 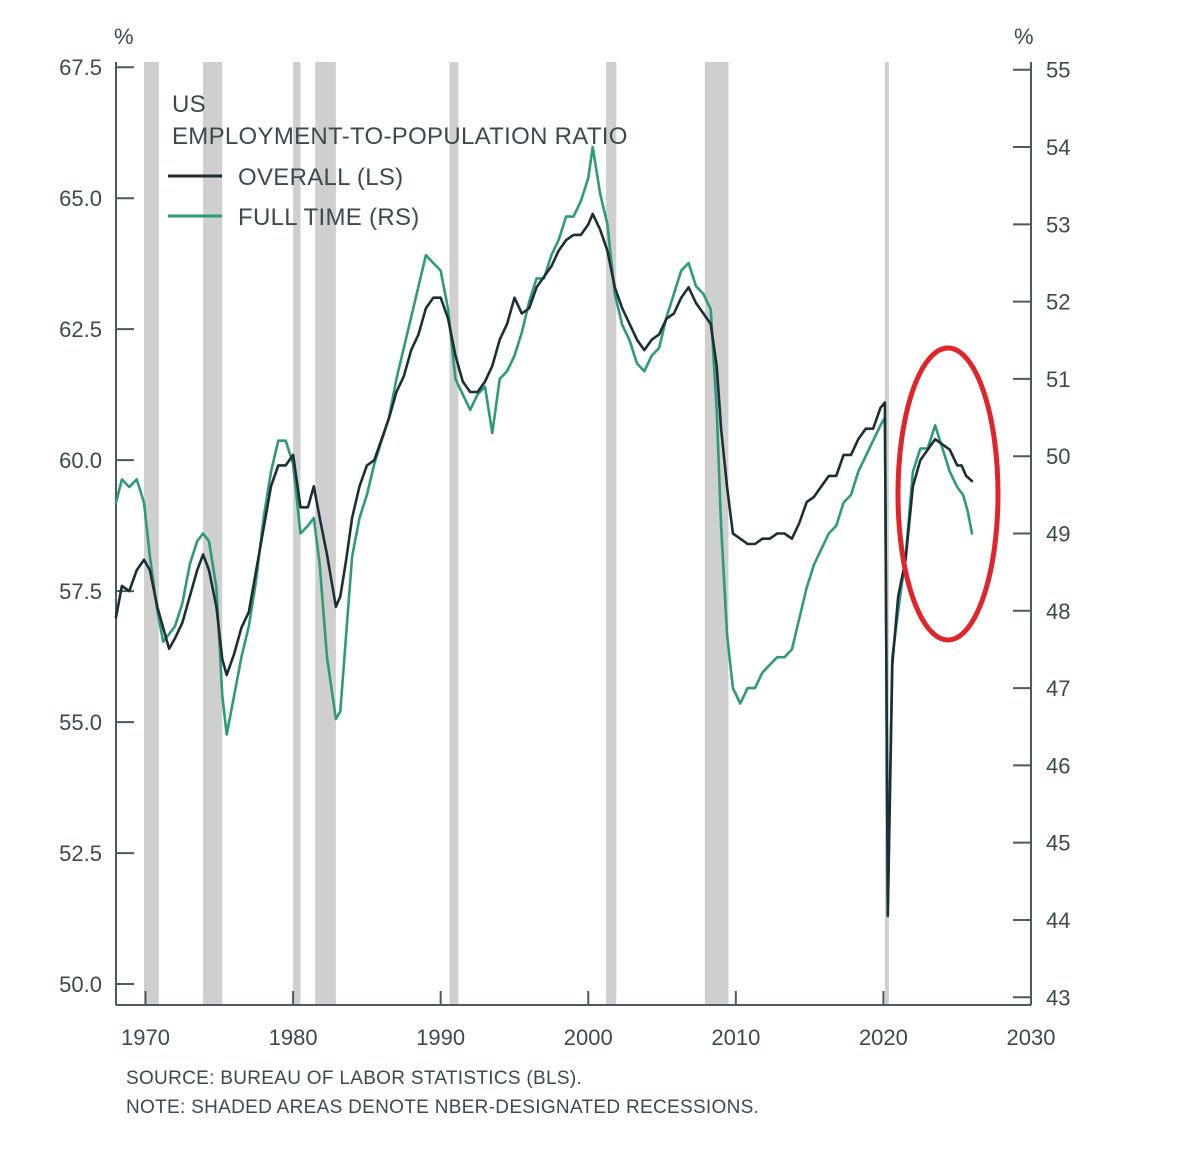 I want to click on x-tick-label: 1970, so click(x=145, y=1037).